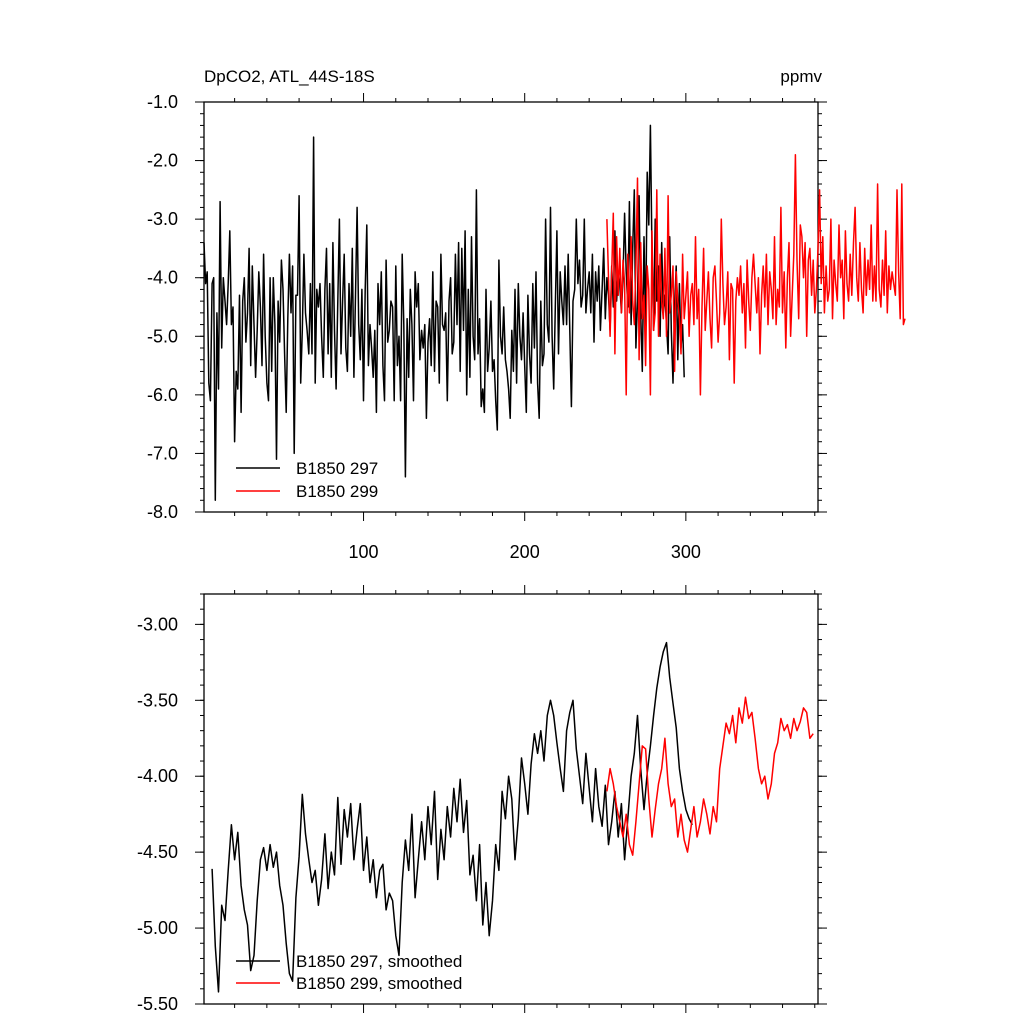 Image resolution: width=1024 pixels, height=1024 pixels. I want to click on y-tick-label: -5.0, so click(162, 336).